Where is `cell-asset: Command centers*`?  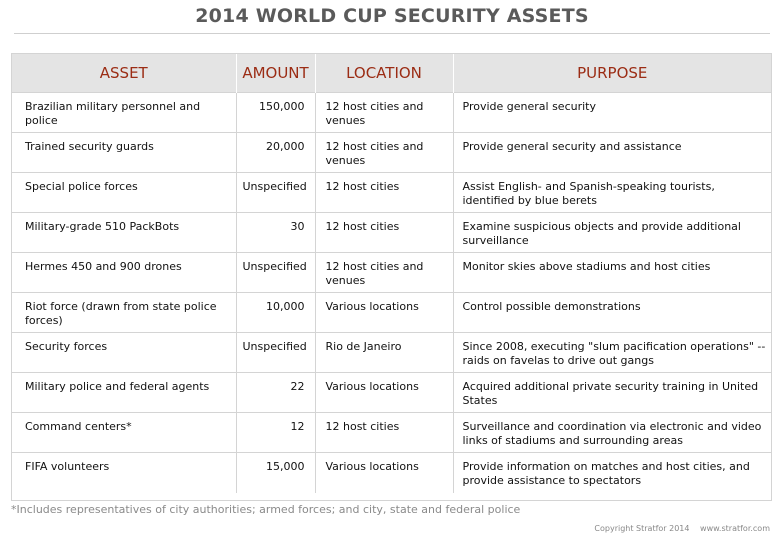 cell-asset: Command centers* is located at coordinates (124, 432).